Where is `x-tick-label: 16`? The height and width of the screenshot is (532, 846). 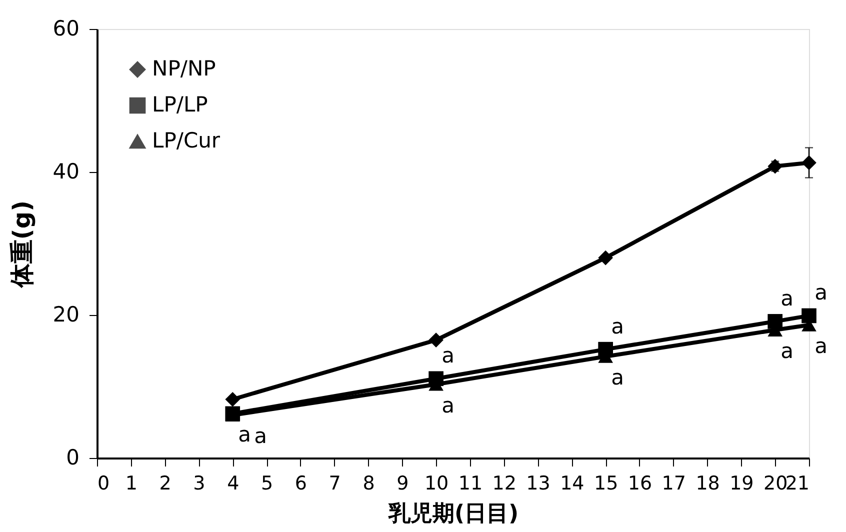
x-tick-label: 16 is located at coordinates (640, 483).